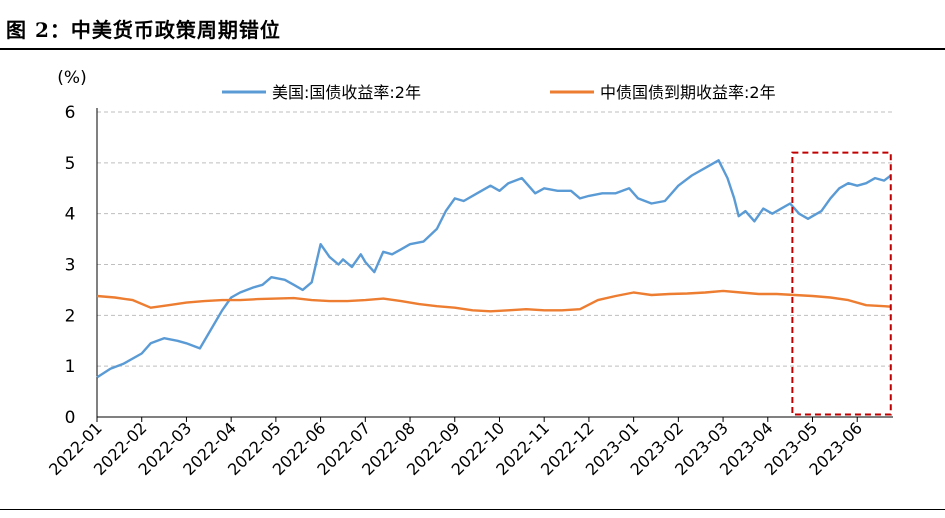 Image resolution: width=945 pixels, height=518 pixels. Describe the element at coordinates (70, 215) in the screenshot. I see `y-tick-label: 4` at that location.